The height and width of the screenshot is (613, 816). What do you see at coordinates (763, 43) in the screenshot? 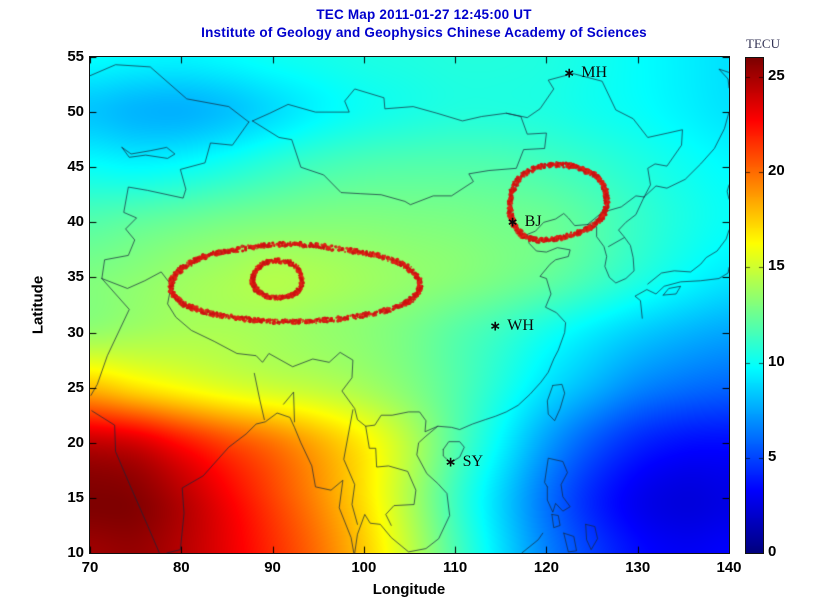
I see `colorbar-label: TECU` at bounding box center [763, 43].